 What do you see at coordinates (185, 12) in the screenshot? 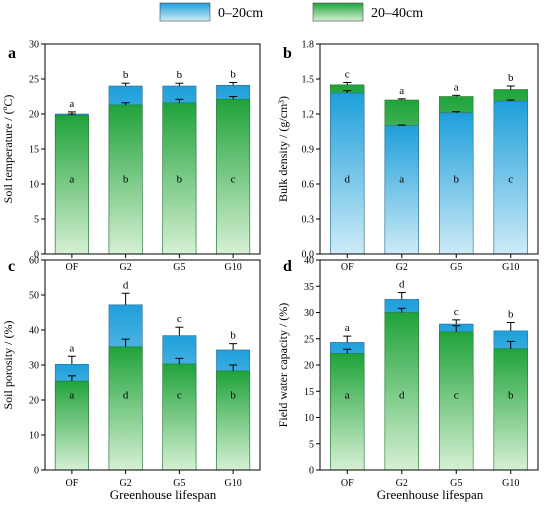
I see `legend-swatch-0-20cm` at bounding box center [185, 12].